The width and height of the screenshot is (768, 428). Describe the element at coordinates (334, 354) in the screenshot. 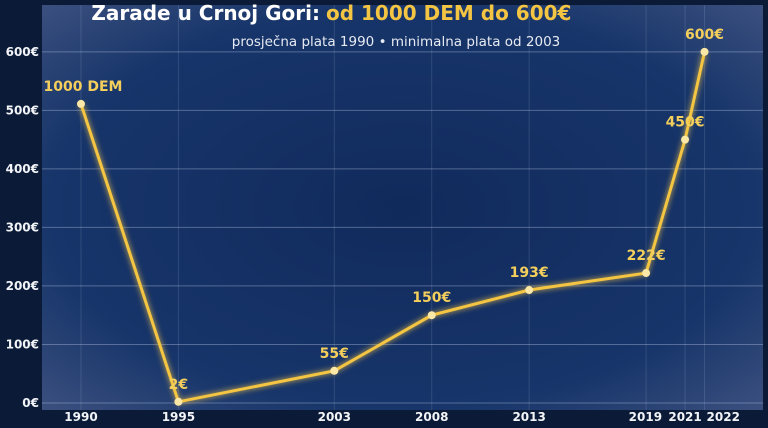

I see `data-label: 55€` at that location.